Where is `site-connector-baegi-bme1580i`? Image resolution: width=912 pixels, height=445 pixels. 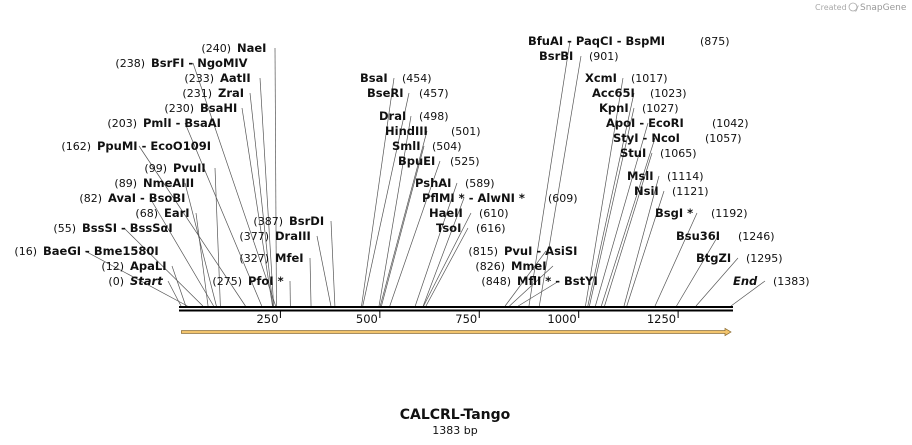
site-connector-baegi-bme1580i is located at coordinates (136, 278).